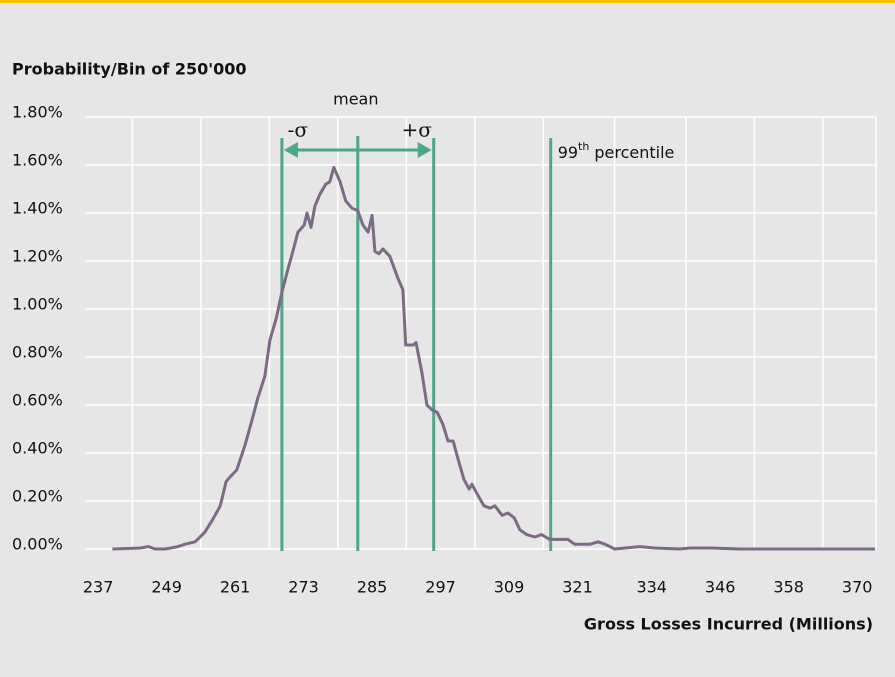 Image resolution: width=895 pixels, height=677 pixels. What do you see at coordinates (568, 152) in the screenshot?
I see `label-number: 99` at bounding box center [568, 152].